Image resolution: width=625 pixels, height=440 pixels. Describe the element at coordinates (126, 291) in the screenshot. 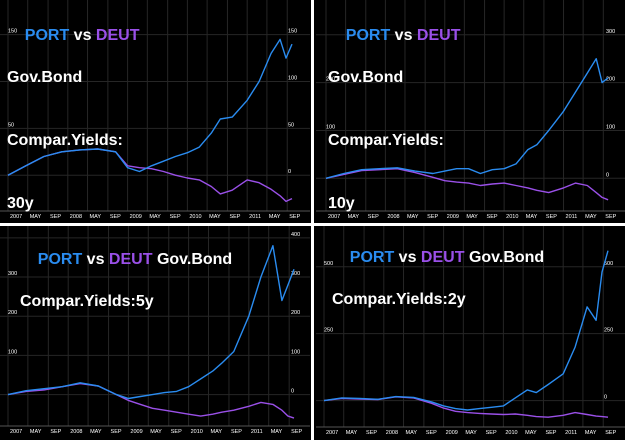

I see `chart-title: PORT vs DEUT Gov.Bond Compar.Yields:5y` at that location.